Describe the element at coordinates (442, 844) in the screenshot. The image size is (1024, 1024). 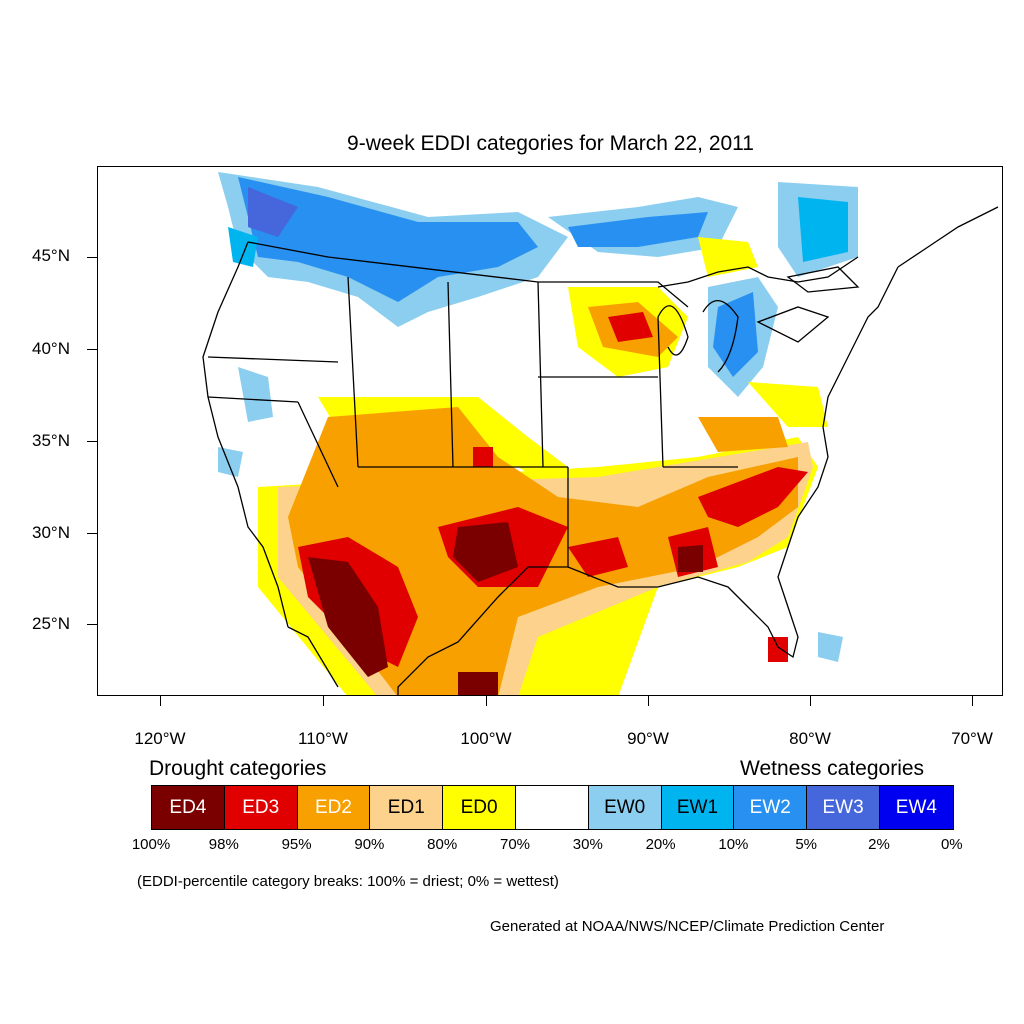
I see `percentile-label: 80%` at that location.